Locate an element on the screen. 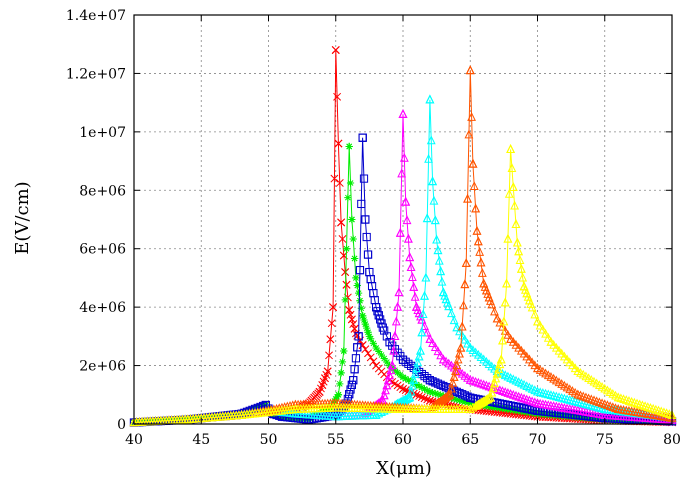 The height and width of the screenshot is (487, 681). y-tick-label: 6e+06 is located at coordinates (102, 250).